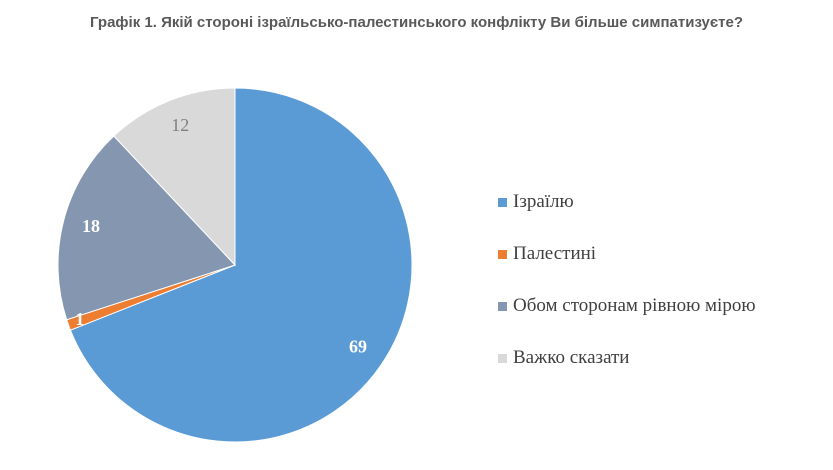 The image size is (833, 470). I want to click on data-label-both-sides: 18, so click(91, 226).